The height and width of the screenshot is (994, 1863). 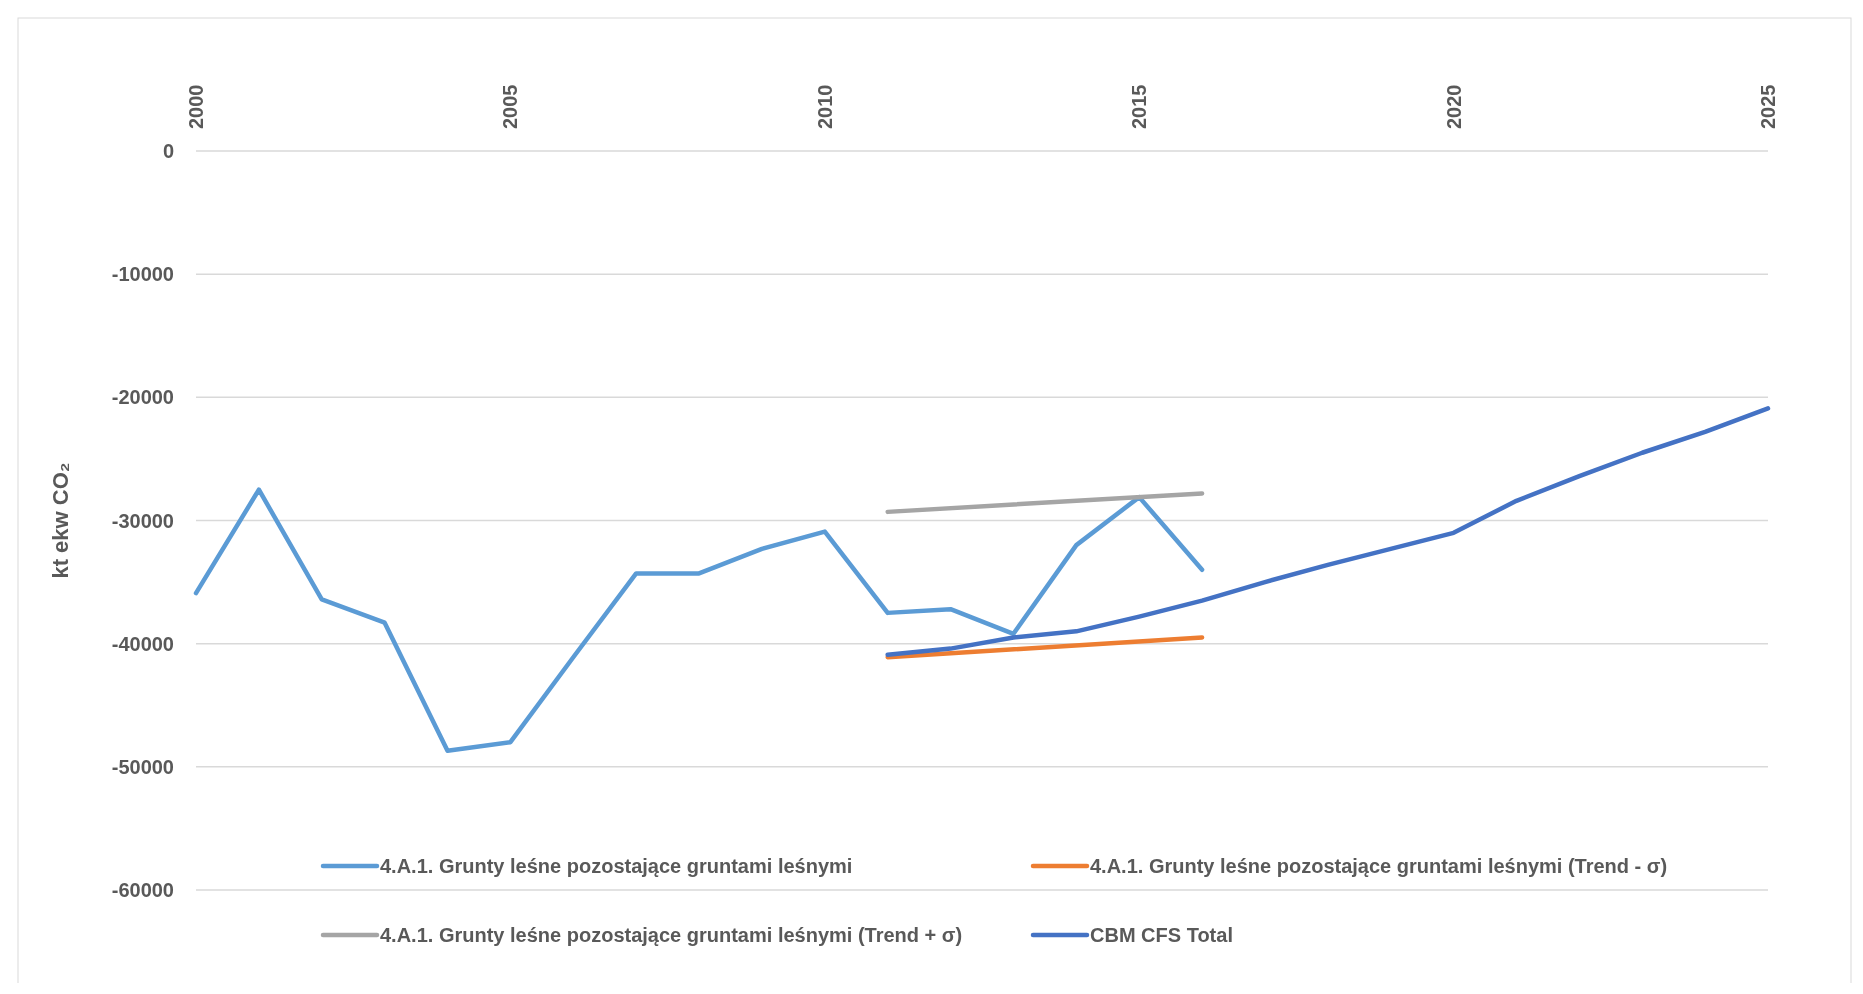 What do you see at coordinates (671, 935) in the screenshot?
I see `legend-label: 4.A.1. Grunty leśne pozostające gruntami leśnymi (Trend + σ)` at bounding box center [671, 935].